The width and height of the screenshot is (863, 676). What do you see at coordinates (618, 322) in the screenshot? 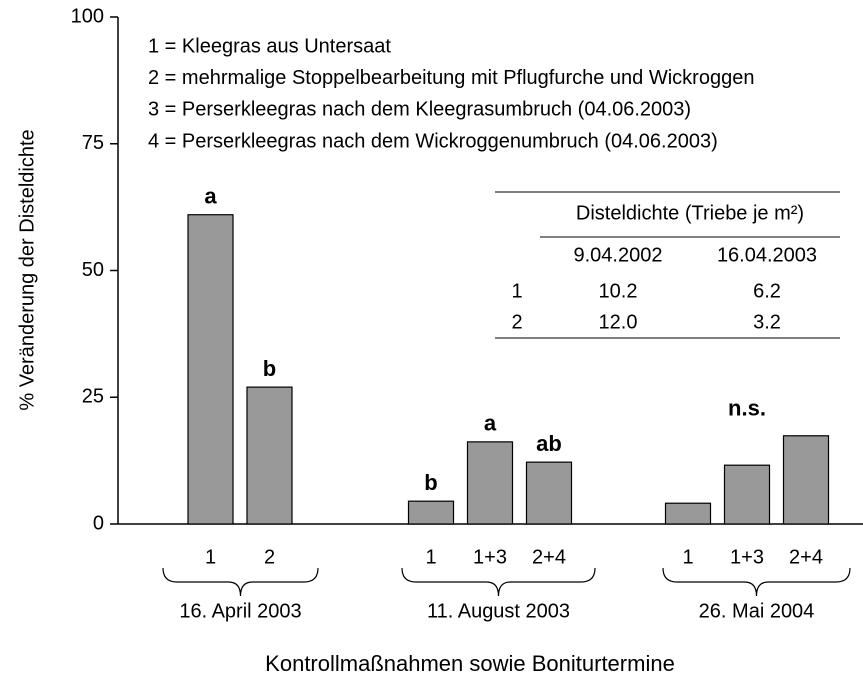
I see `table-cell: 12.0` at bounding box center [618, 322].